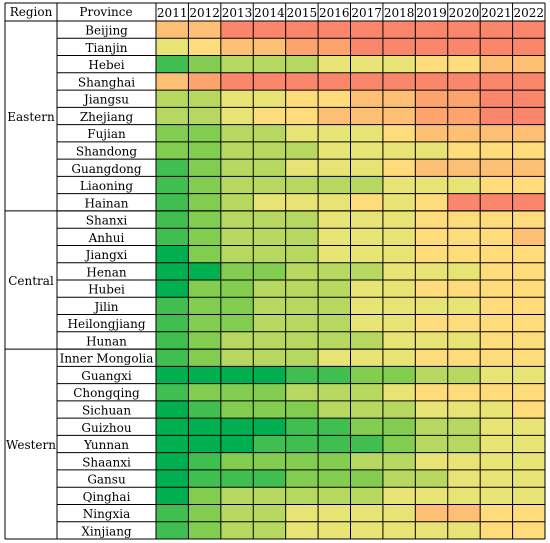 This screenshot has width=550, height=543. What do you see at coordinates (106, 272) in the screenshot?
I see `province-label: Henan` at bounding box center [106, 272].